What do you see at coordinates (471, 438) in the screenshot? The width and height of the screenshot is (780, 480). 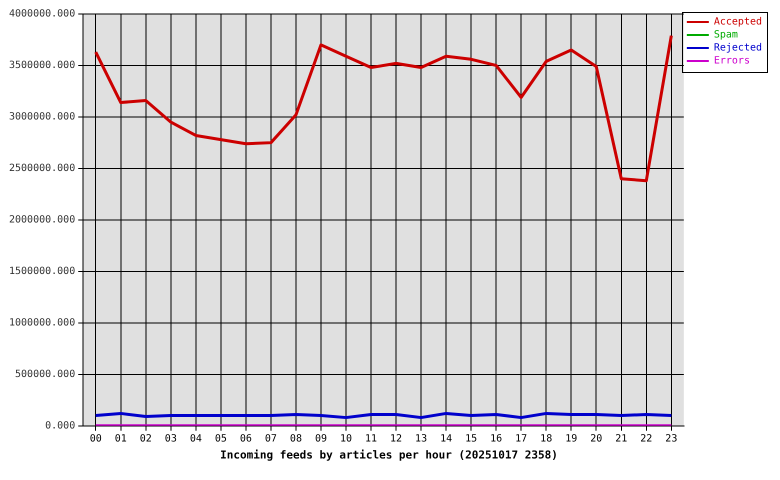 I see `x-tick-label: 15` at bounding box center [471, 438].